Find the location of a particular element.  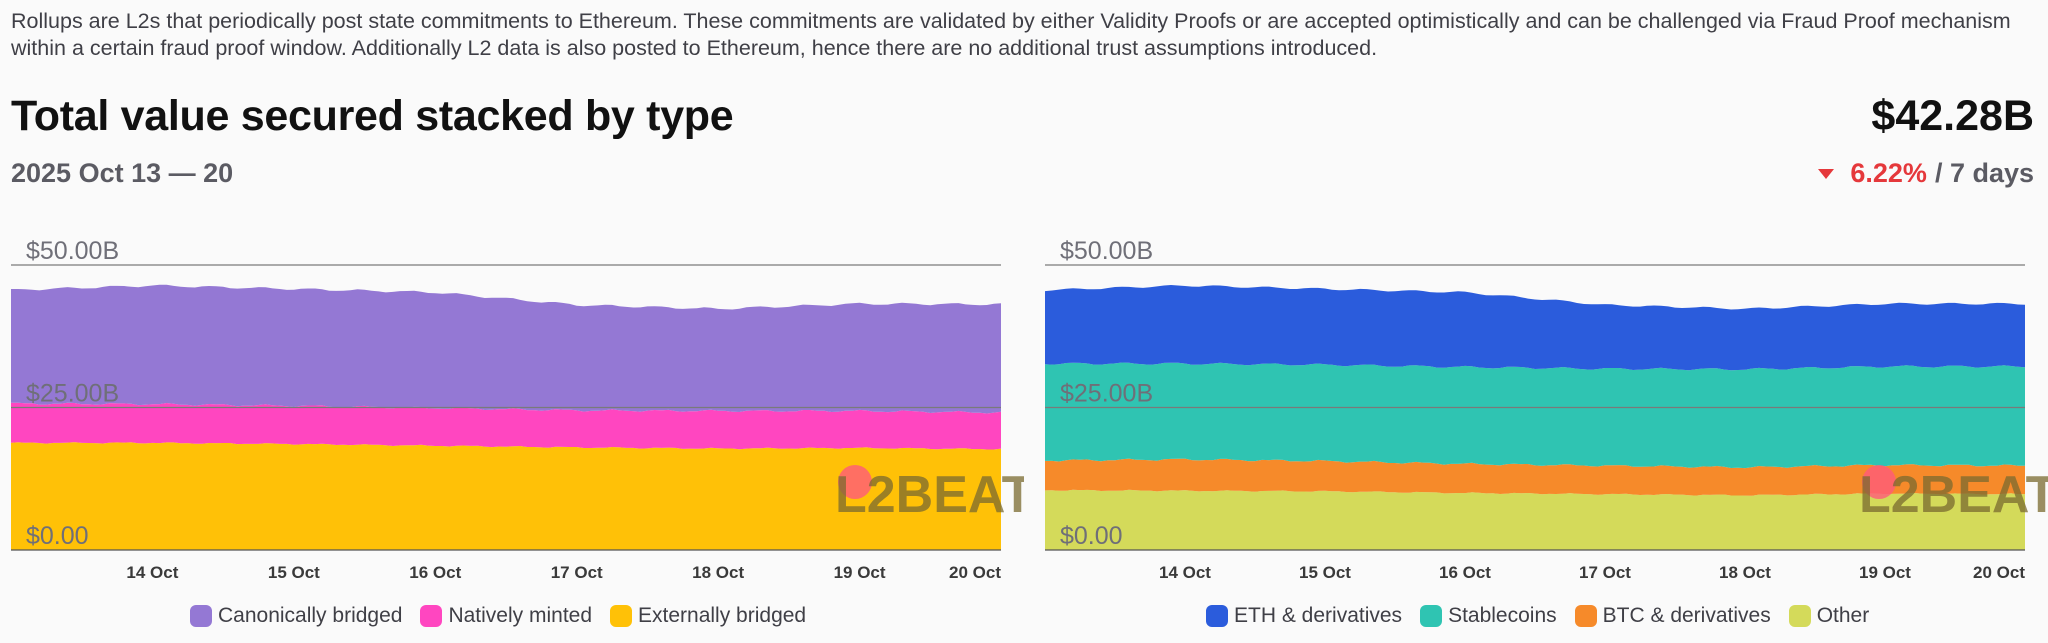

date-range: 2025 Oct 13 — 20 is located at coordinates (122, 173).